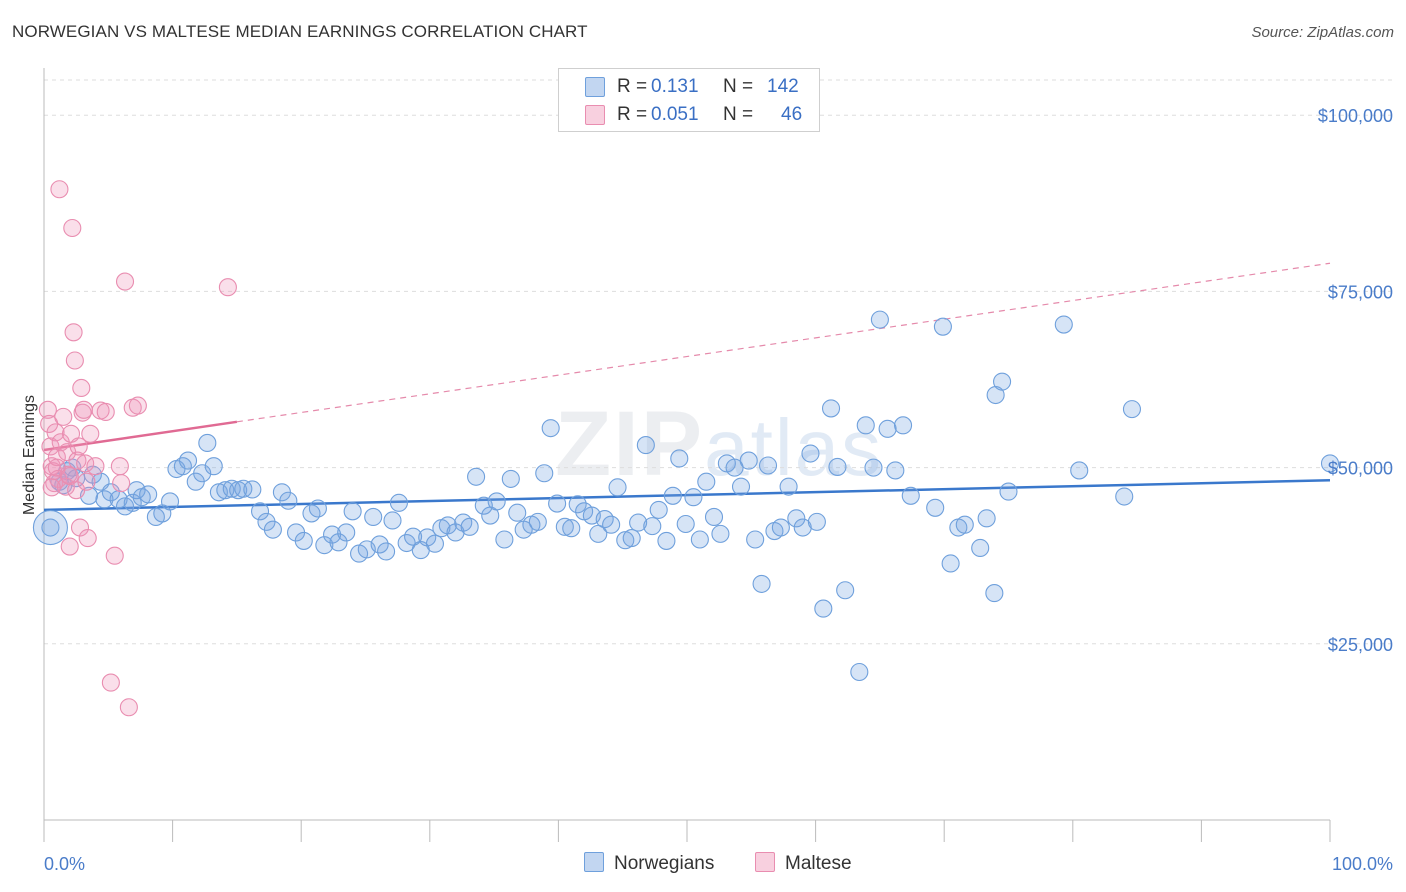 The image size is (1406, 892). Describe the element at coordinates (1362, 864) in the screenshot. I see `x-tick-label-max: 100.0%` at that location.